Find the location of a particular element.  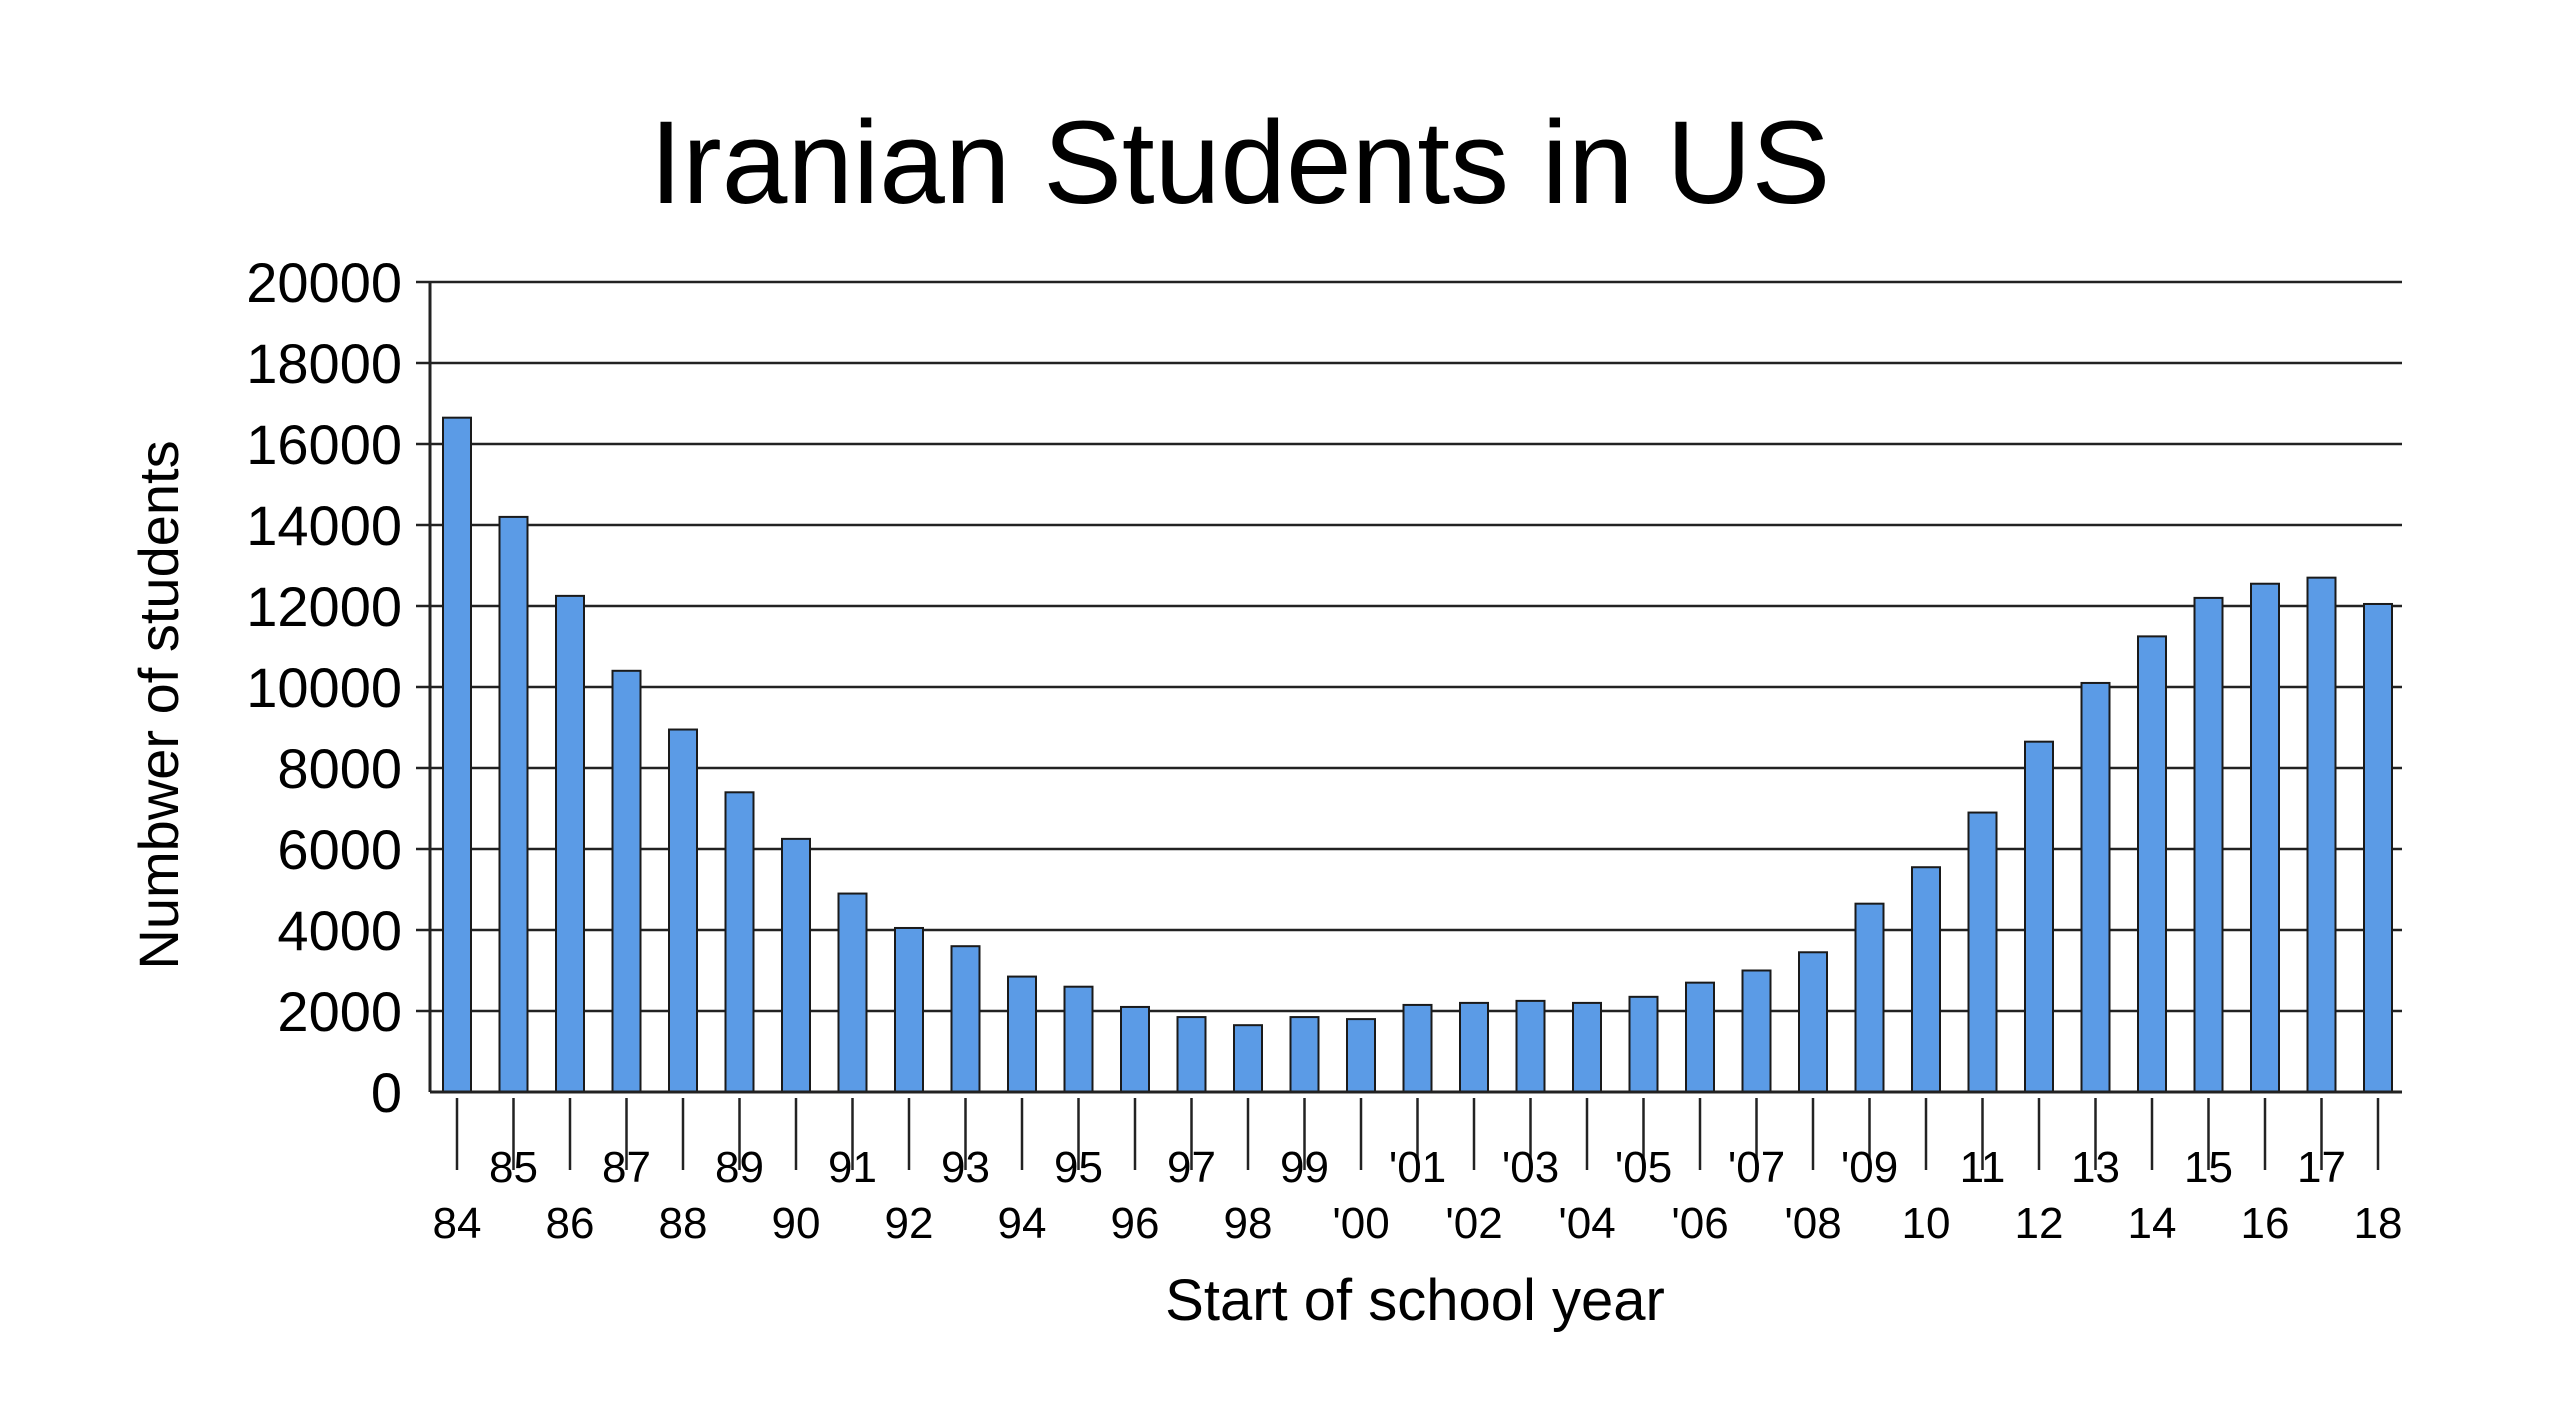

y-tick-label: 18000 is located at coordinates (324, 363).